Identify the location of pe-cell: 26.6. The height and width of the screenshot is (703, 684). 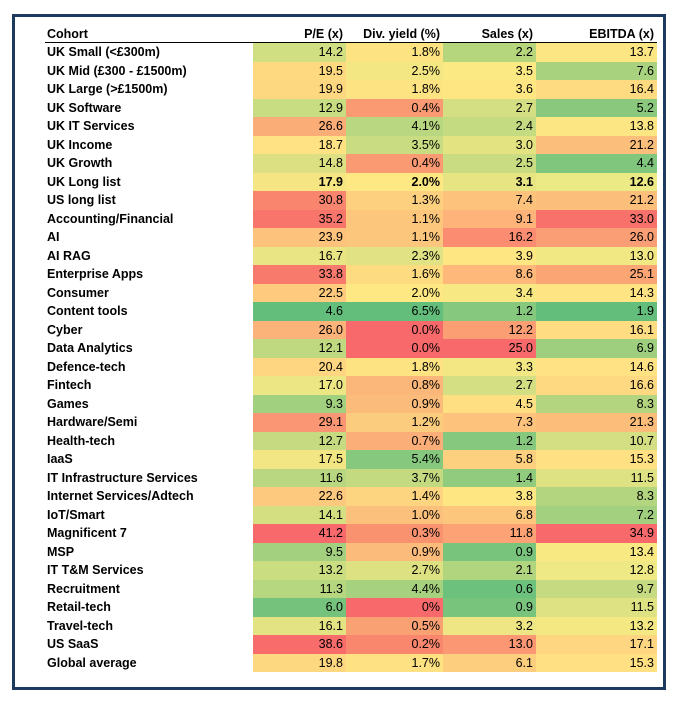
(299, 126).